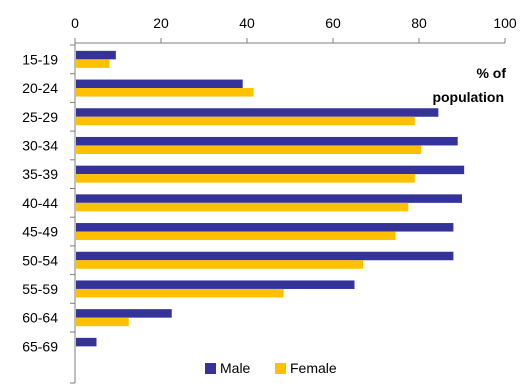  What do you see at coordinates (468, 97) in the screenshot?
I see `unit-label-line2: population` at bounding box center [468, 97].